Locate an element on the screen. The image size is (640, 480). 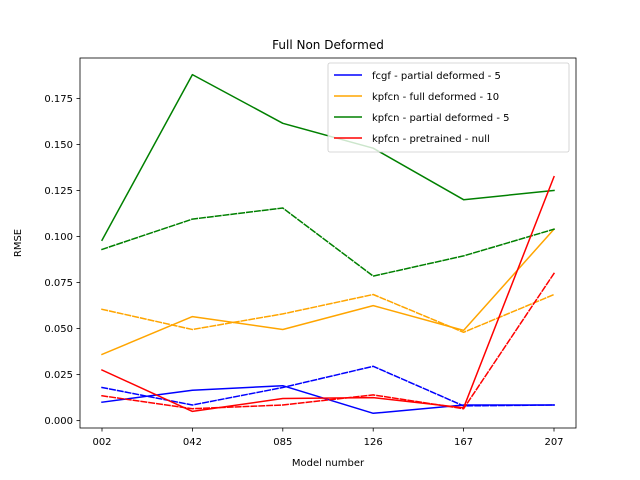
series-line-1-dashed is located at coordinates (328, 386).